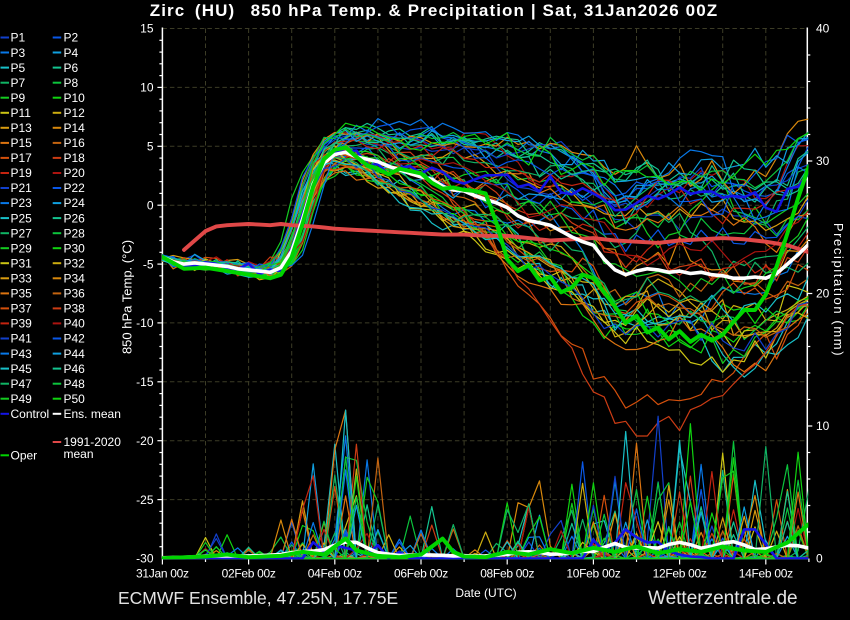 The height and width of the screenshot is (620, 850). Describe the element at coordinates (75, 143) in the screenshot. I see `svg-text: P16` at that location.